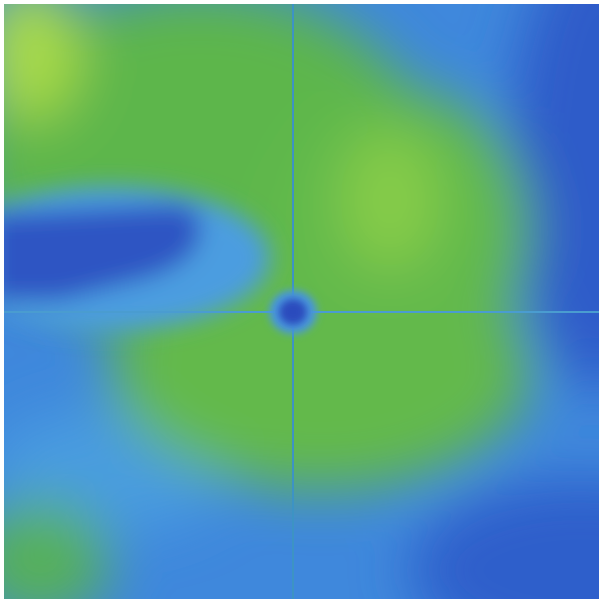 The height and width of the screenshot is (603, 603). Describe the element at coordinates (57, 549) in the screenshot. I see `warm-region` at that location.